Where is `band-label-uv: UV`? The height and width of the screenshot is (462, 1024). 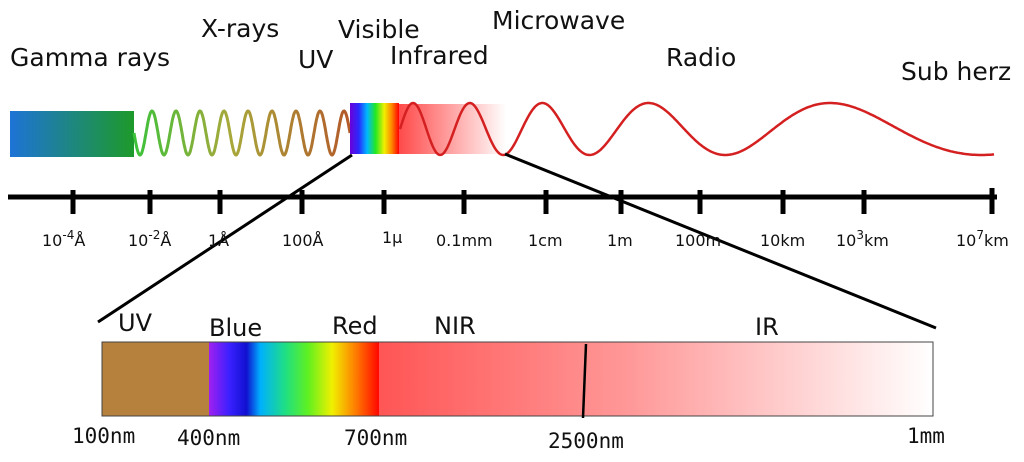
band-label-uv: UV is located at coordinates (315, 59).